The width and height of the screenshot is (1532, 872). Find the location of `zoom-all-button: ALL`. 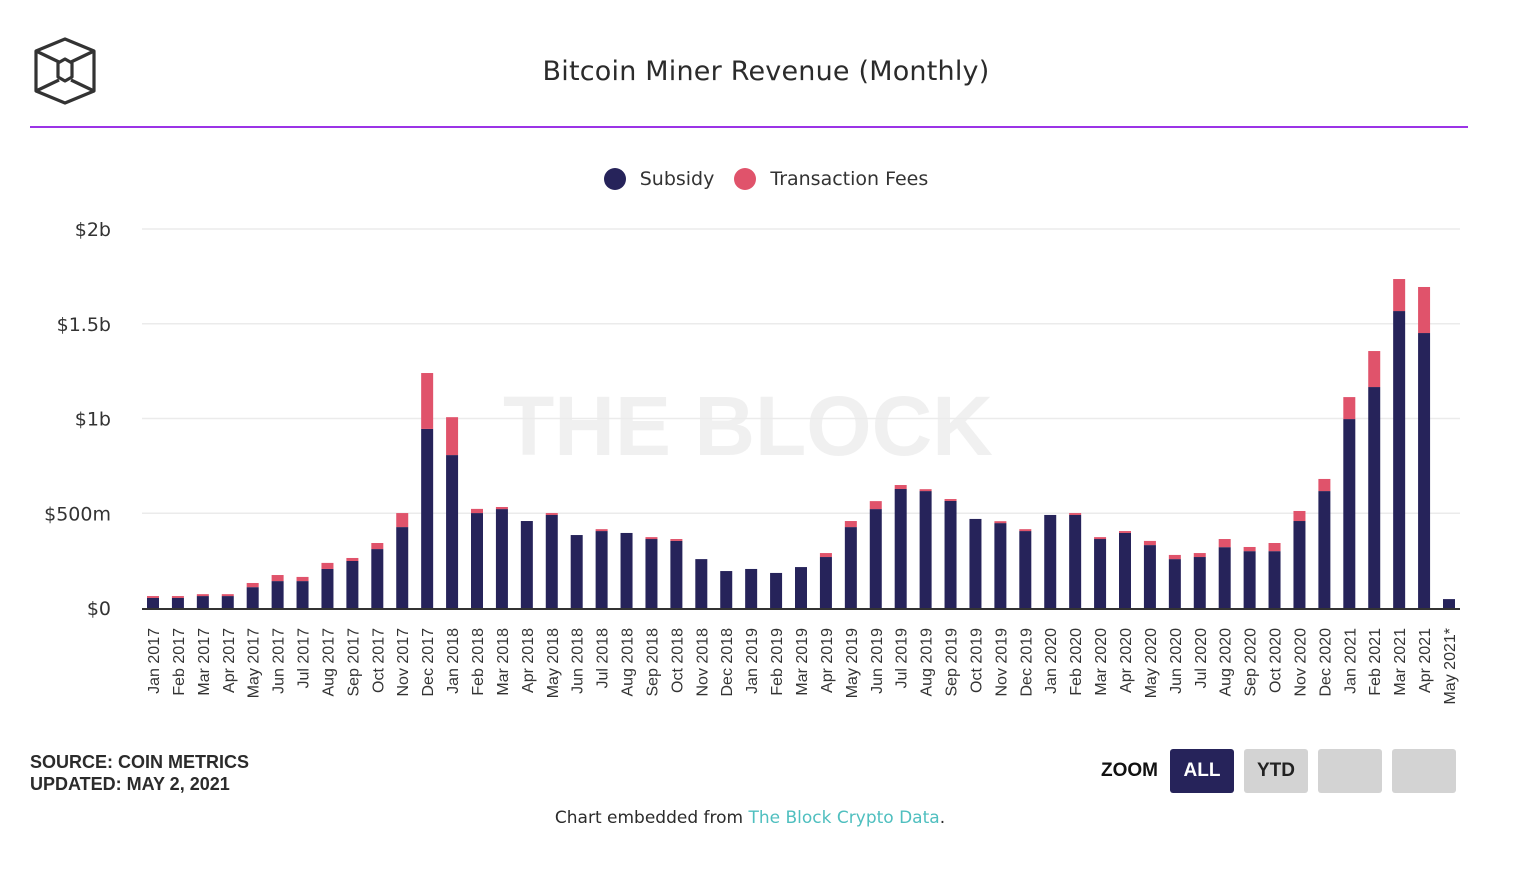

zoom-all-button: ALL is located at coordinates (1202, 771).